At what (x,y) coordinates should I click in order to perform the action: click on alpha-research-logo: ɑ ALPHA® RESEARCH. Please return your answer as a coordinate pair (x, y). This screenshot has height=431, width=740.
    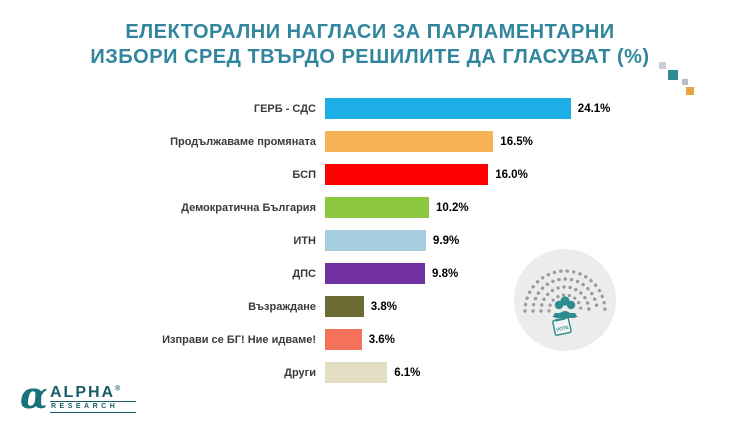
    Looking at the image, I should click on (85, 399).